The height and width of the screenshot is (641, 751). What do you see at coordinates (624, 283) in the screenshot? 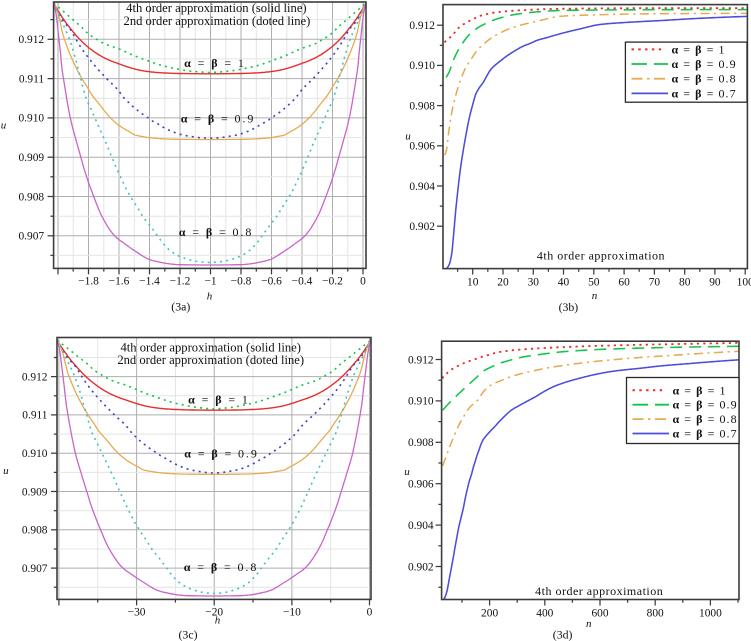
I see `svg-text: 60` at bounding box center [624, 283].